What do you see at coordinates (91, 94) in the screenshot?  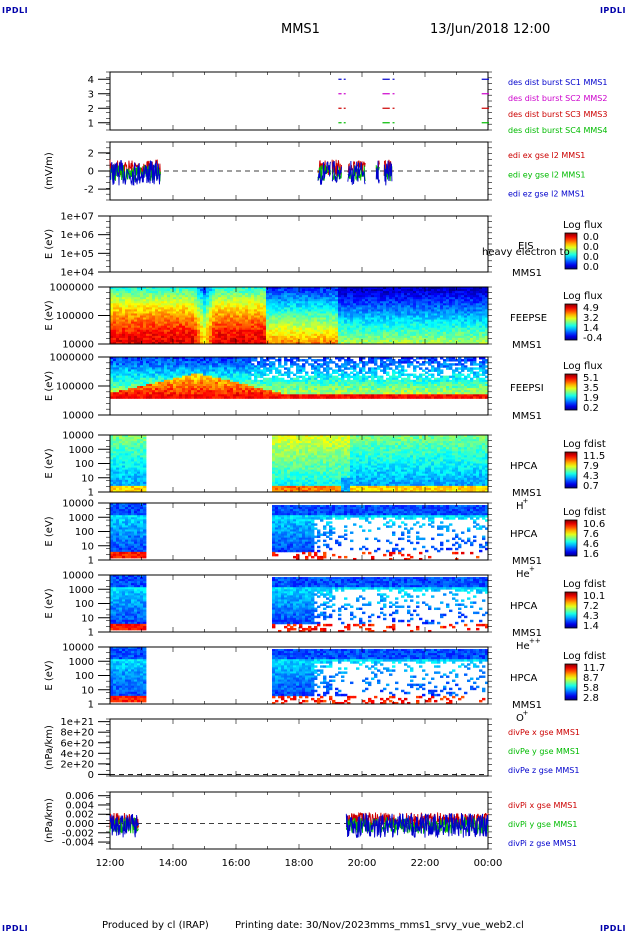 I see `y-tick-label: 3` at bounding box center [91, 94].